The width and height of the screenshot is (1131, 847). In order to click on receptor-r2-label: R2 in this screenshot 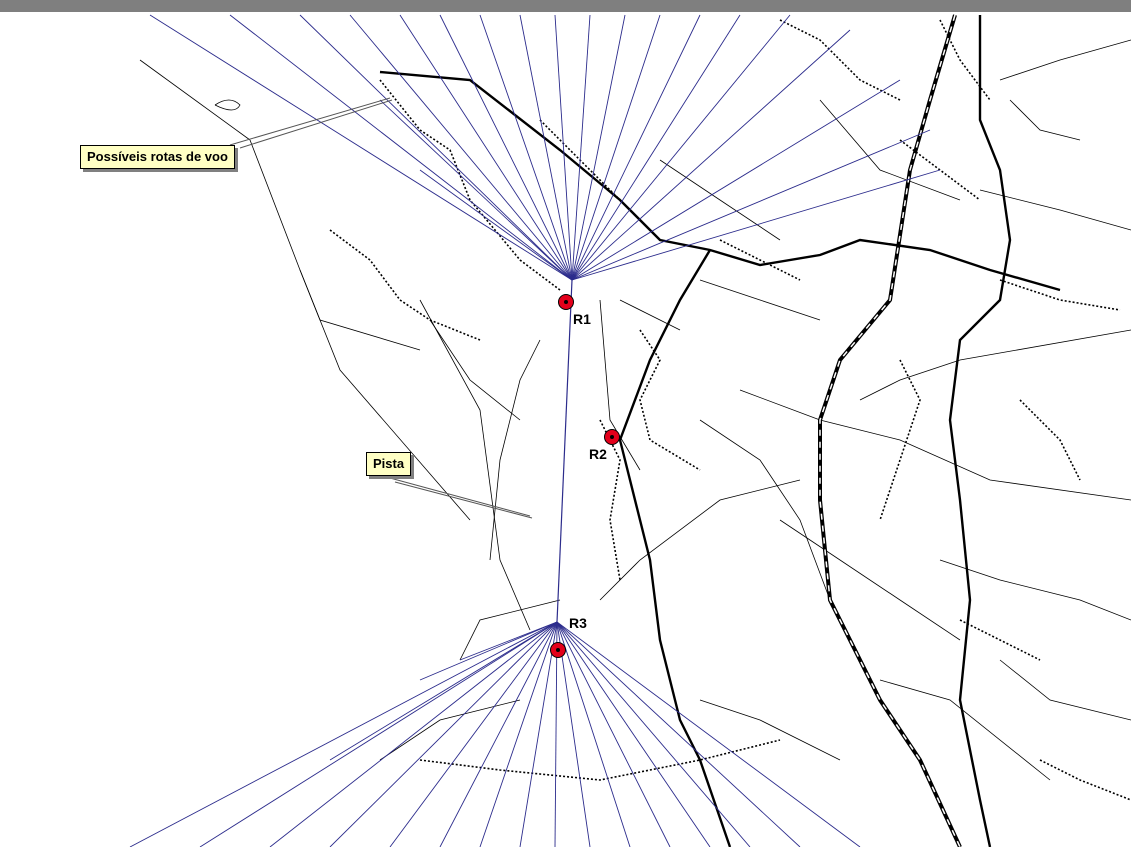, I will do `click(598, 454)`.